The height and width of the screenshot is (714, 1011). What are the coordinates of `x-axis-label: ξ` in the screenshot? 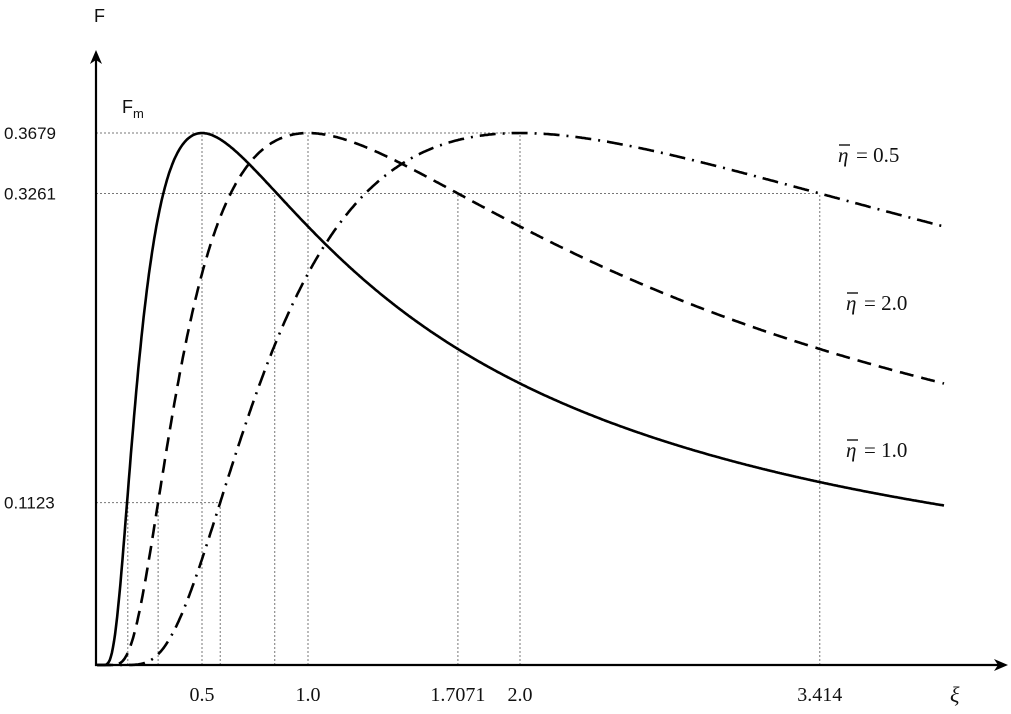 It's located at (955, 694).